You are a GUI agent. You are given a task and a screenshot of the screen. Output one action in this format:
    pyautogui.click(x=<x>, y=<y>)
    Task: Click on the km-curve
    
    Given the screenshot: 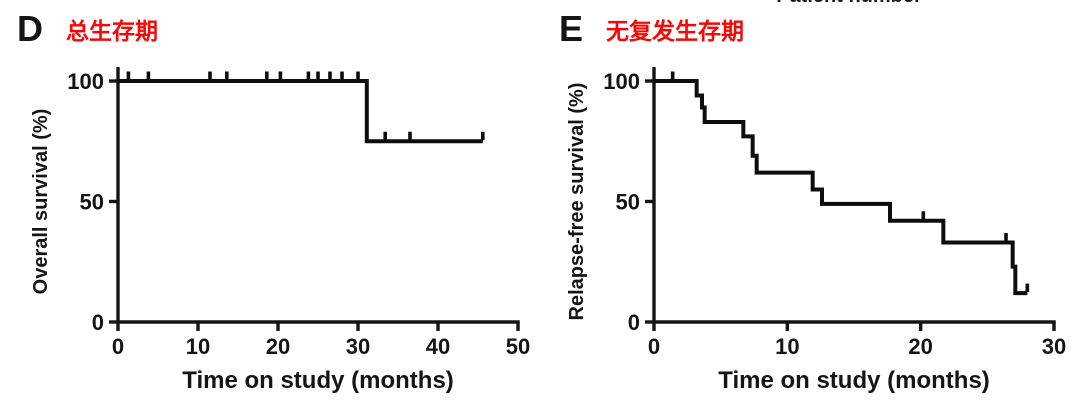 What is the action you would take?
    pyautogui.click(x=300, y=111)
    